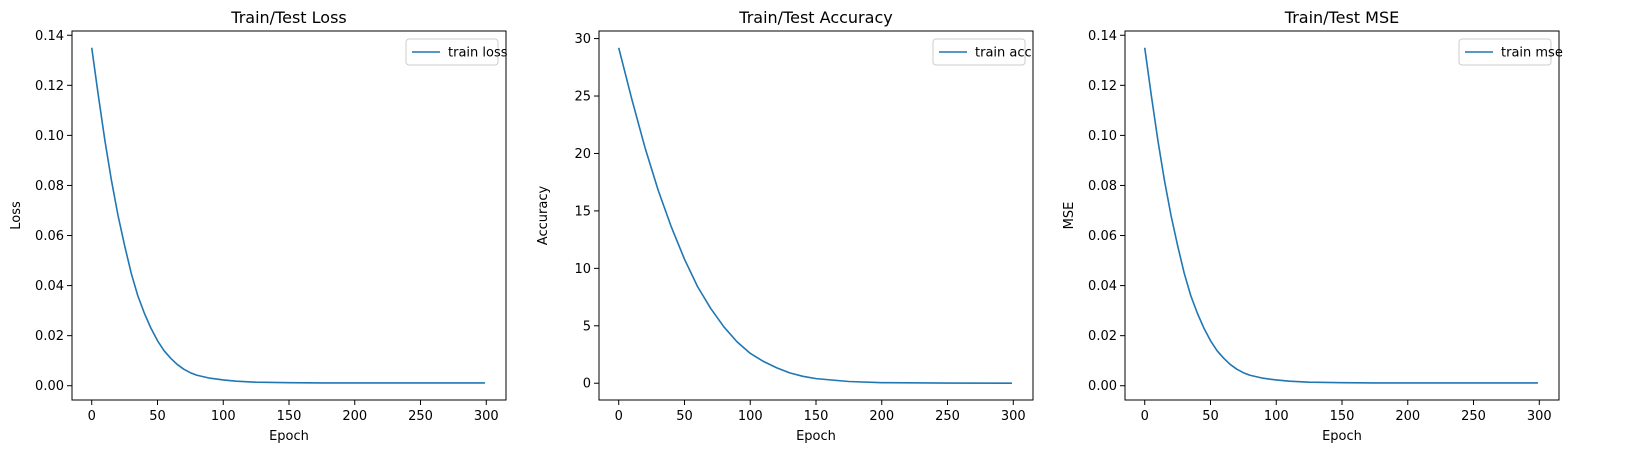 The image size is (1630, 470). I want to click on legend-label: train mse, so click(1532, 53).